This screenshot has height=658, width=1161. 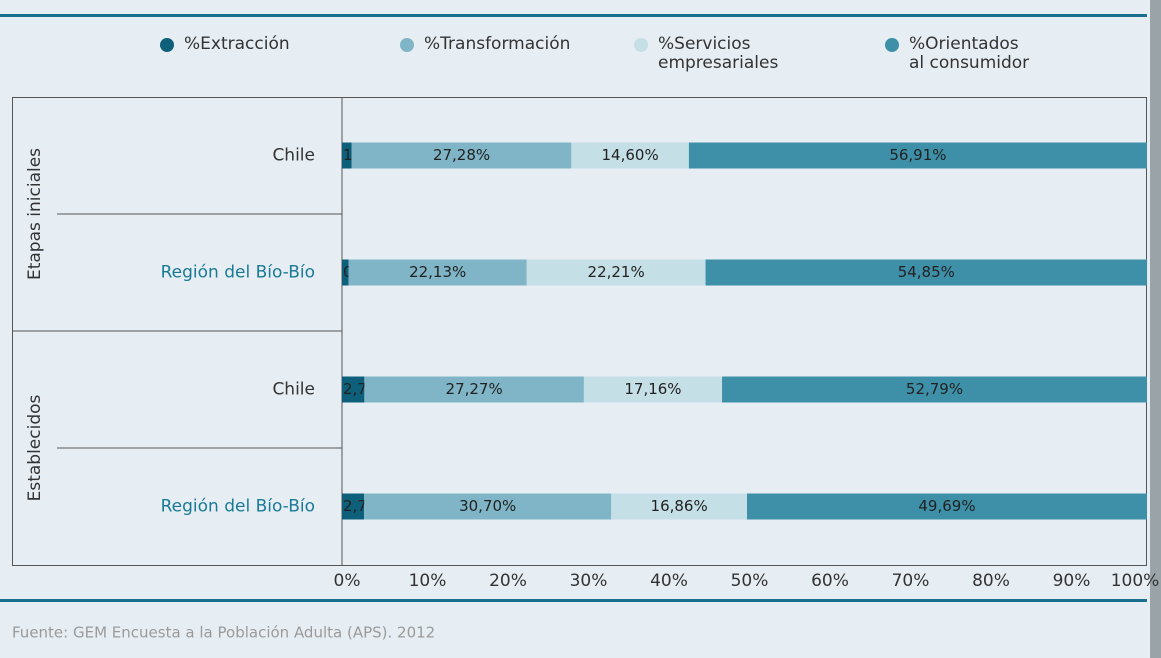 I want to click on data-label: 22,21%, so click(x=616, y=272).